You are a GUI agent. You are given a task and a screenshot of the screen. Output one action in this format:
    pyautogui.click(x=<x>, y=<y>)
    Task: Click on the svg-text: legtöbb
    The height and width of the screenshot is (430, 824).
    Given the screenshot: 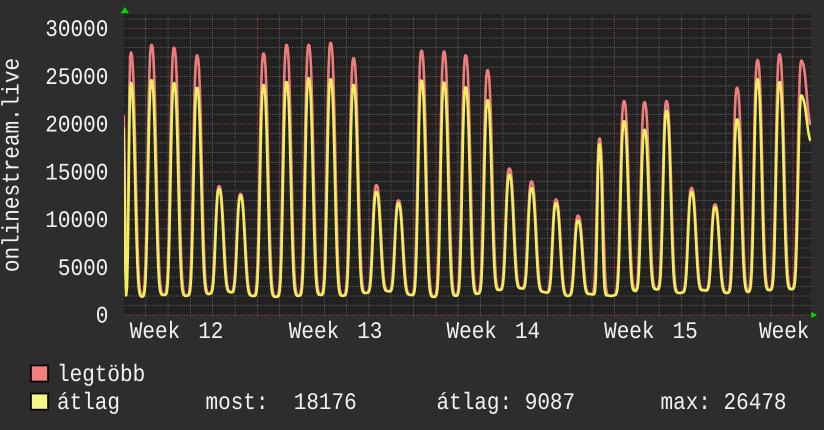 What is the action you would take?
    pyautogui.click(x=101, y=376)
    